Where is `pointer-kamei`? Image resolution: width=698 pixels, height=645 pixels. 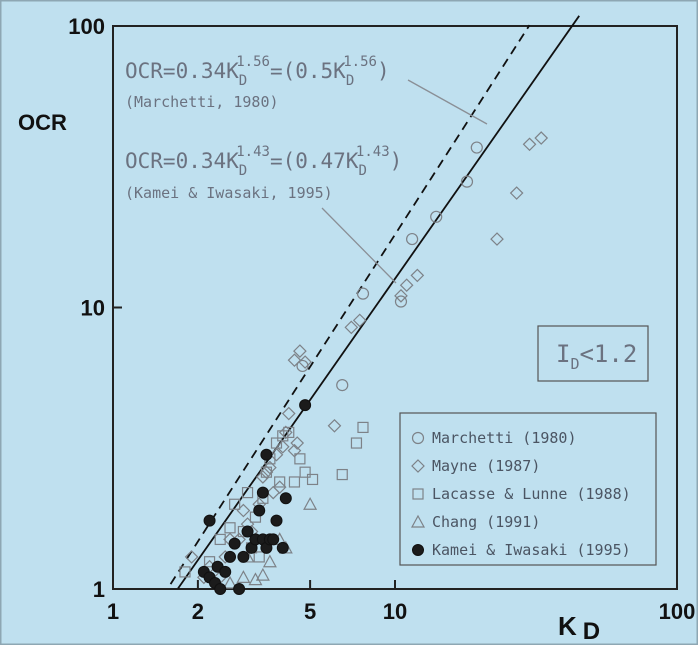 pointer-kamei is located at coordinates (359, 245).